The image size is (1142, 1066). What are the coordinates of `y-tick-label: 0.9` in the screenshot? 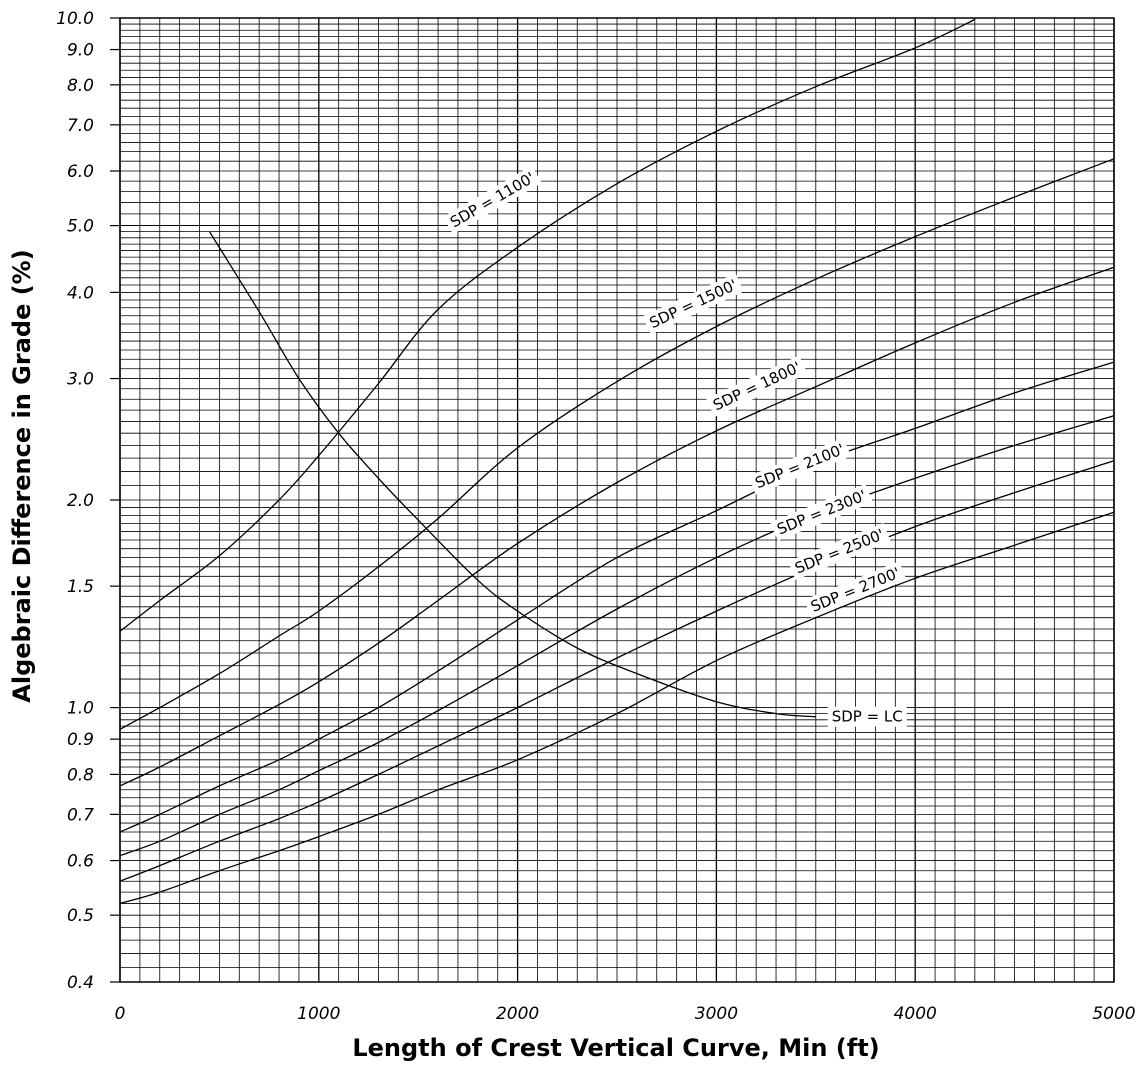 It's located at (80, 740).